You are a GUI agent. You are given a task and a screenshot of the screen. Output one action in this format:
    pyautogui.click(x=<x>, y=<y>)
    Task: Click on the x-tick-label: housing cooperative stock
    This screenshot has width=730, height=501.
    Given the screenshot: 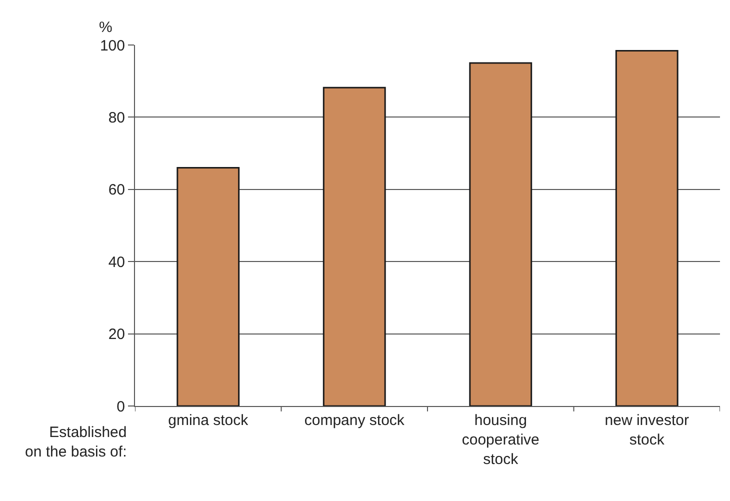 What is the action you would take?
    pyautogui.click(x=501, y=440)
    